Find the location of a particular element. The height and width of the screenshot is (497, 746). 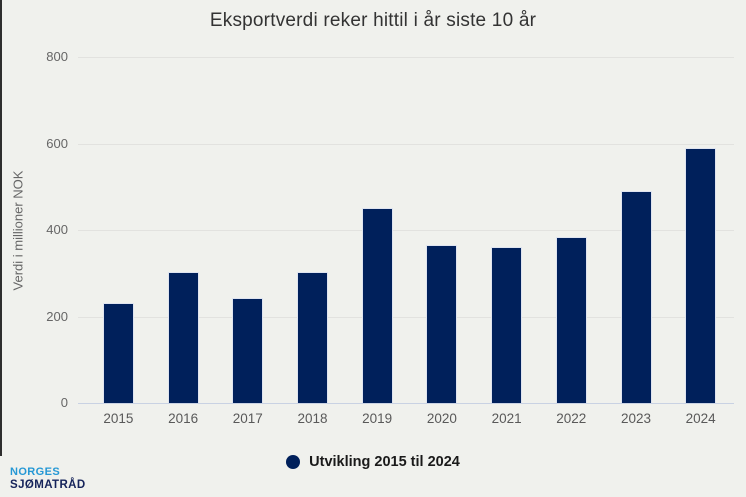

x-tick-label: 2018 is located at coordinates (312, 418).